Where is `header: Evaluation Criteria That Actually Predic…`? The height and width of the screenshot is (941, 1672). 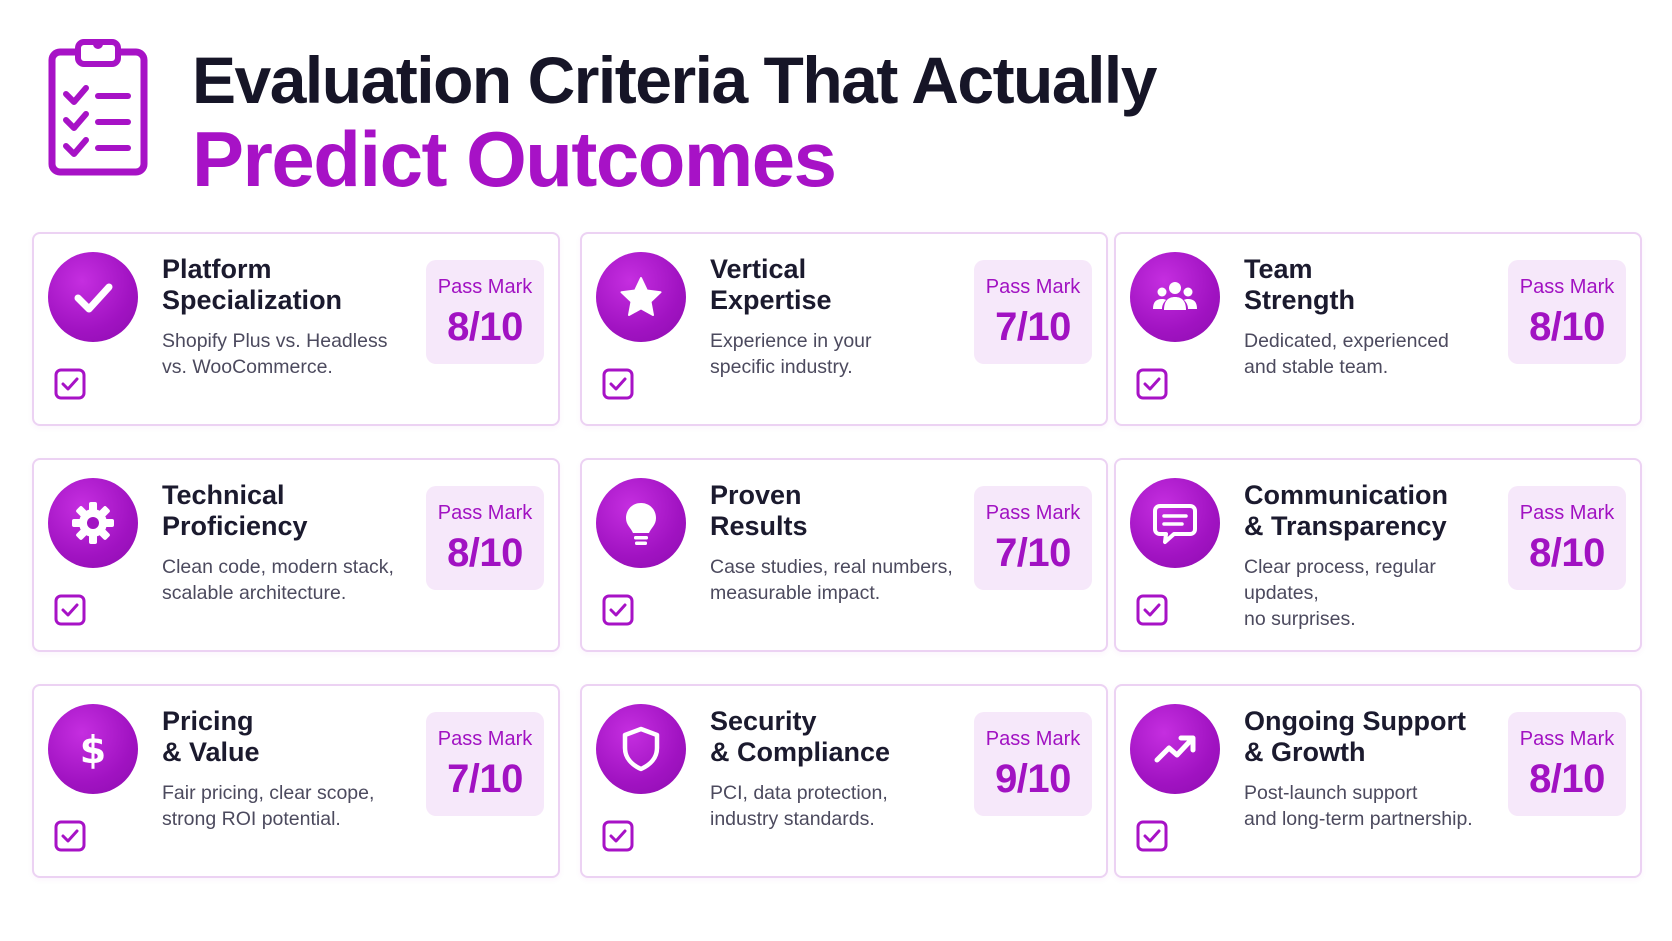 header: Evaluation Criteria That Actually Predic… is located at coordinates (748, 119).